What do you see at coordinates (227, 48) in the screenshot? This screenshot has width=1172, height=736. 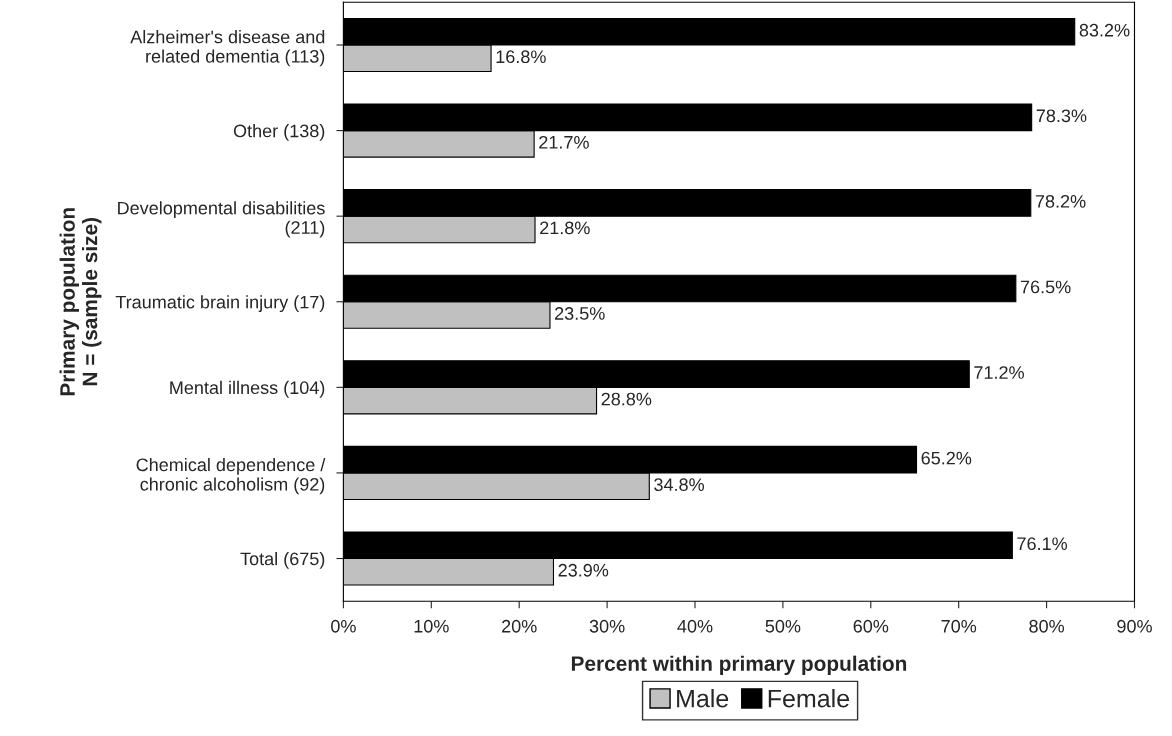 I see `y-tick-label: Alzheimer's disease and related dementia (113)` at bounding box center [227, 48].